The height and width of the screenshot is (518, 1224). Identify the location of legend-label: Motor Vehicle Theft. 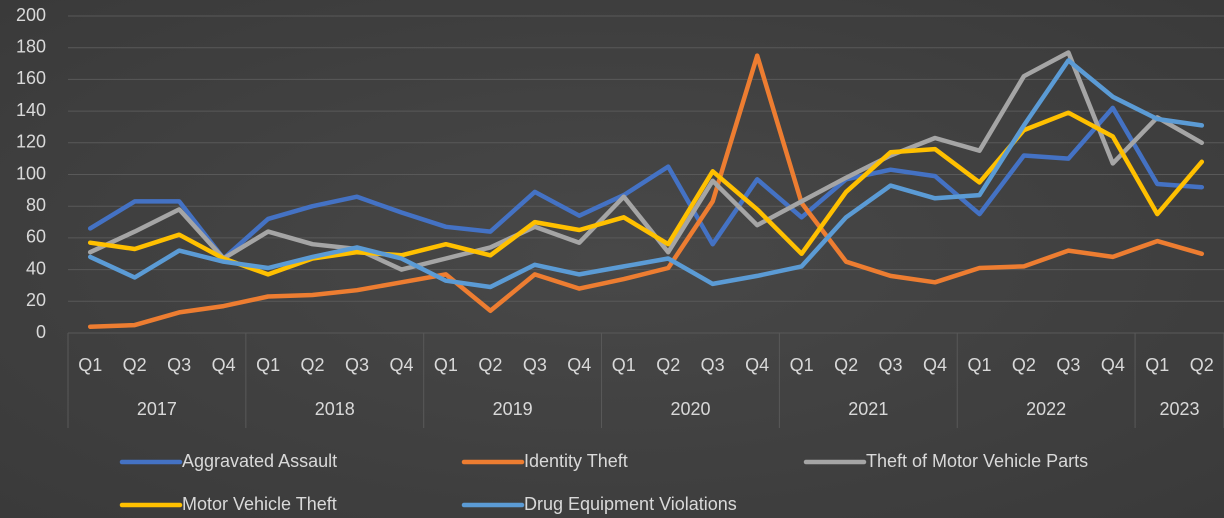
(259, 504).